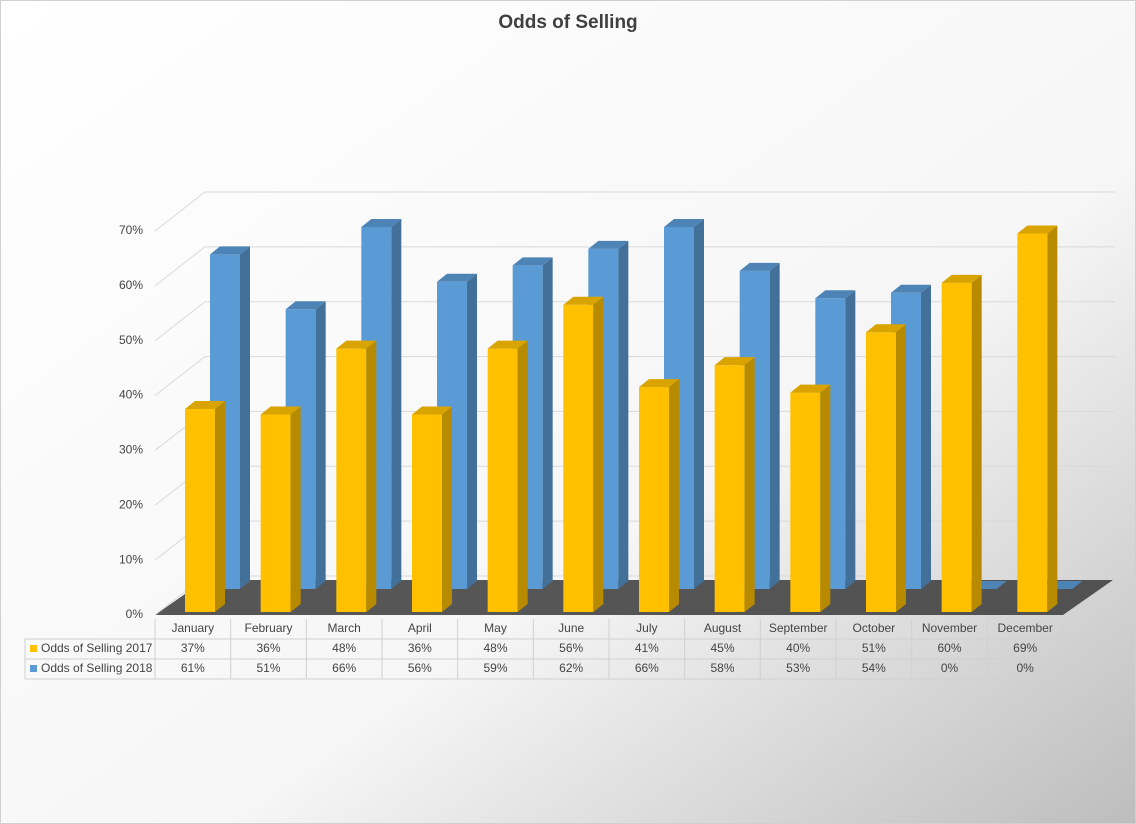 This screenshot has width=1136, height=824. I want to click on value-label: 69%, so click(1025, 648).